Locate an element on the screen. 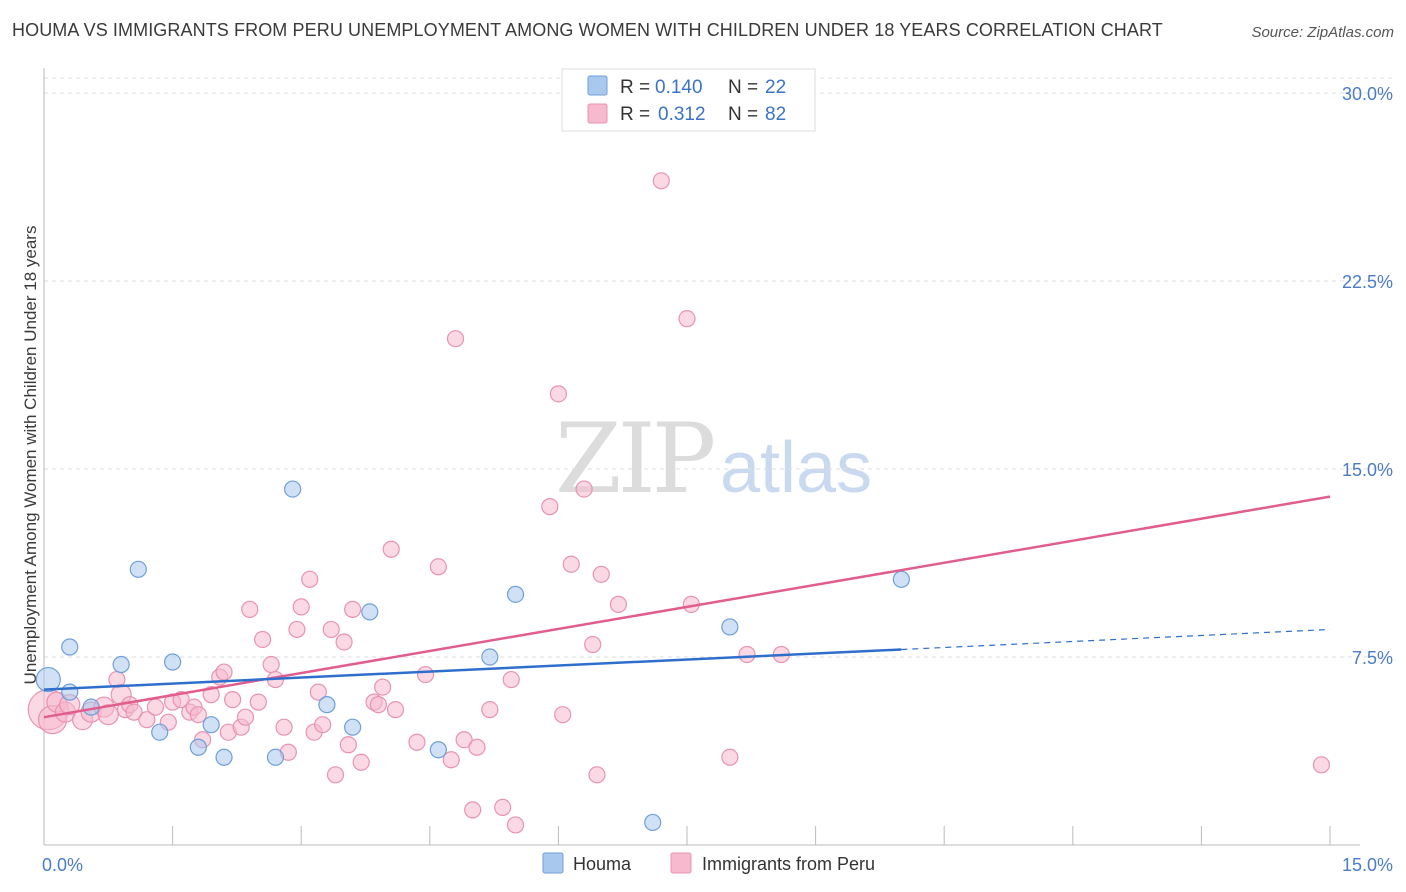 The height and width of the screenshot is (892, 1406). legend-houma-r-label: R = is located at coordinates (635, 87).